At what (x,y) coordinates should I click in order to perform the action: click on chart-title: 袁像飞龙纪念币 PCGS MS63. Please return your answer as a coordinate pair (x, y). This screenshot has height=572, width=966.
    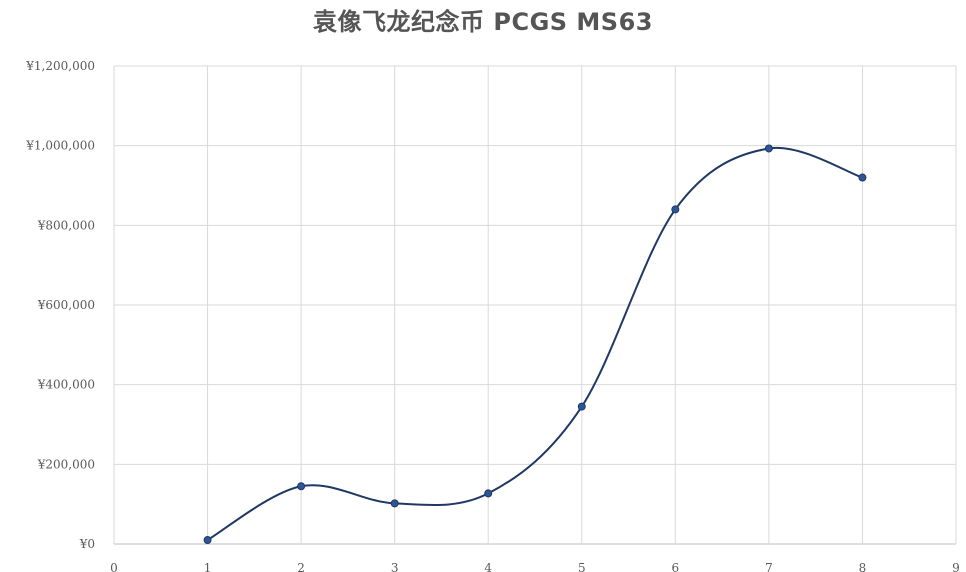
    Looking at the image, I should click on (483, 22).